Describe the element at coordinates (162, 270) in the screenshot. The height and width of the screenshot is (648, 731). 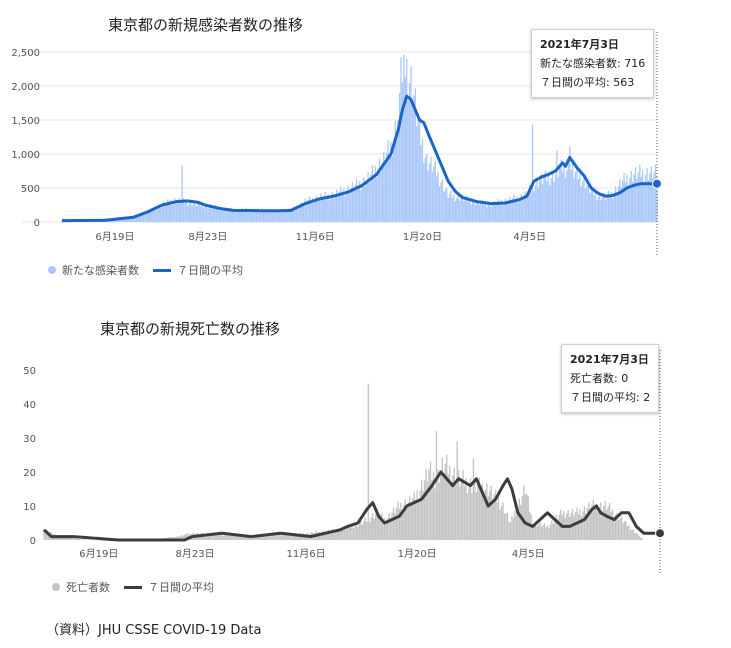
I see `cases-line-legend-swatch` at that location.